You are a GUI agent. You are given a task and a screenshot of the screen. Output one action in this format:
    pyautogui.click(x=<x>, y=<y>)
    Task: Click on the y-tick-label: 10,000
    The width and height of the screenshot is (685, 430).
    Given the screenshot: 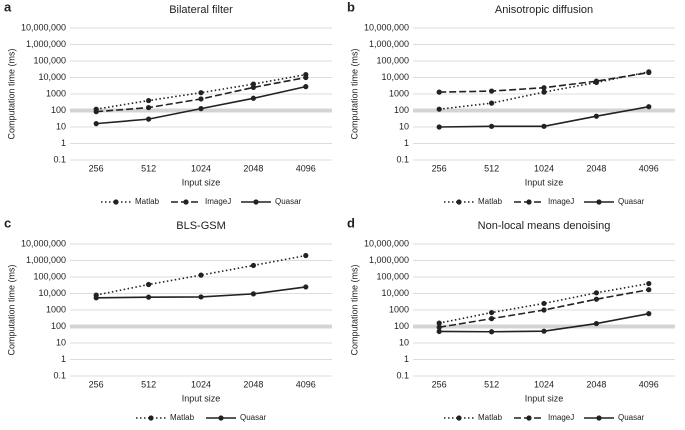 What is the action you would take?
    pyautogui.click(x=395, y=293)
    